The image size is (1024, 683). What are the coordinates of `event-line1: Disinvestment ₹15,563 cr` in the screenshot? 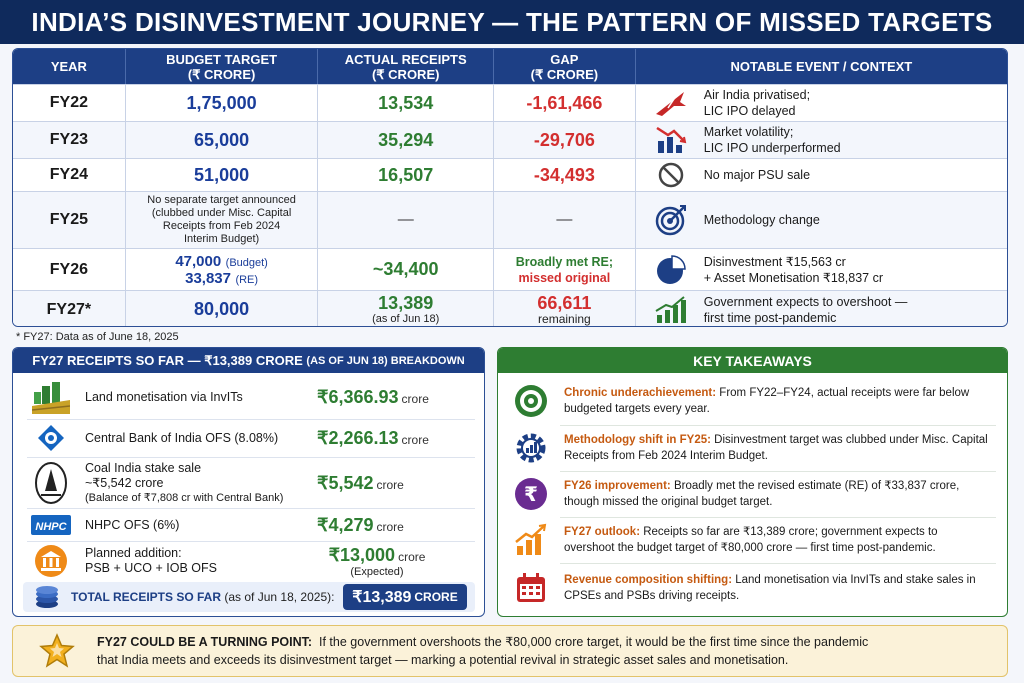 It's located at (774, 261).